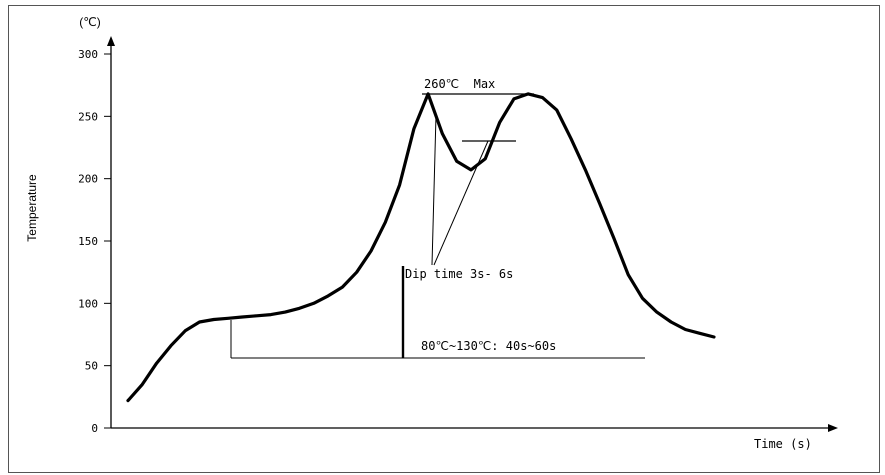  I want to click on y-tick-label: 0, so click(94, 428).